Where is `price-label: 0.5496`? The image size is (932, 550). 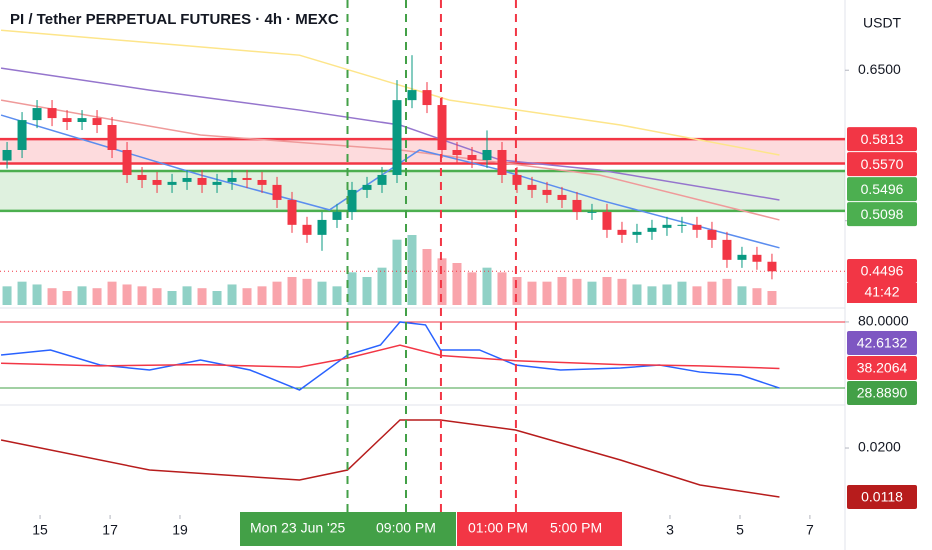
price-label: 0.5496 is located at coordinates (882, 189).